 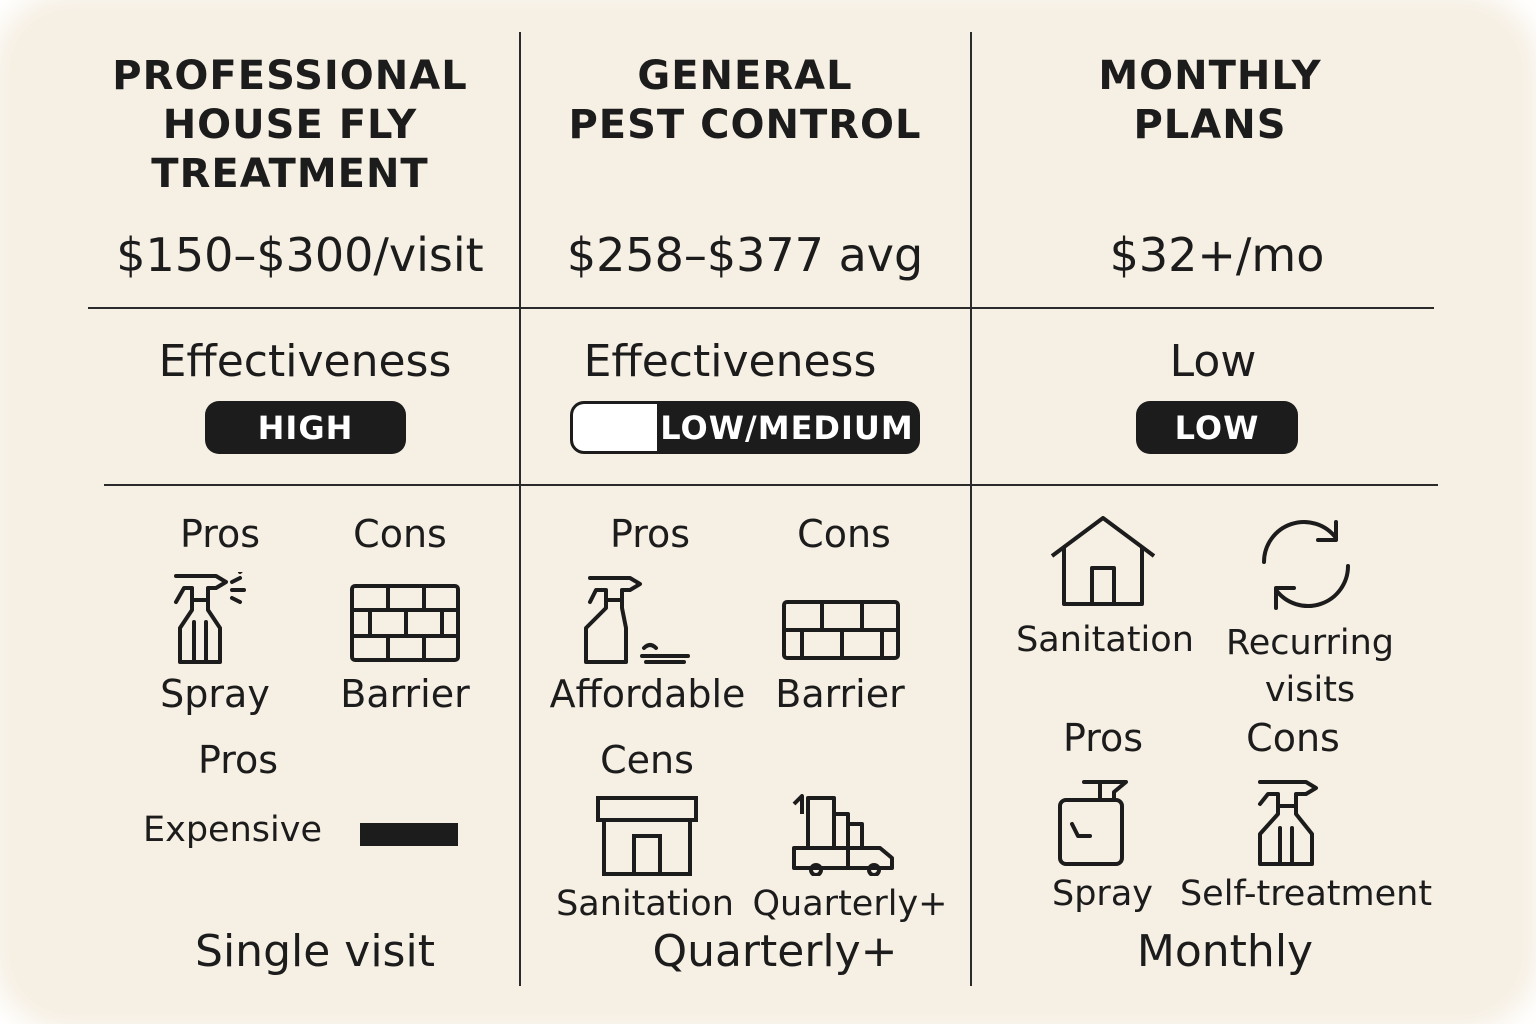 What do you see at coordinates (745, 255) in the screenshot?
I see `column-2-price: $258–$377 avg` at bounding box center [745, 255].